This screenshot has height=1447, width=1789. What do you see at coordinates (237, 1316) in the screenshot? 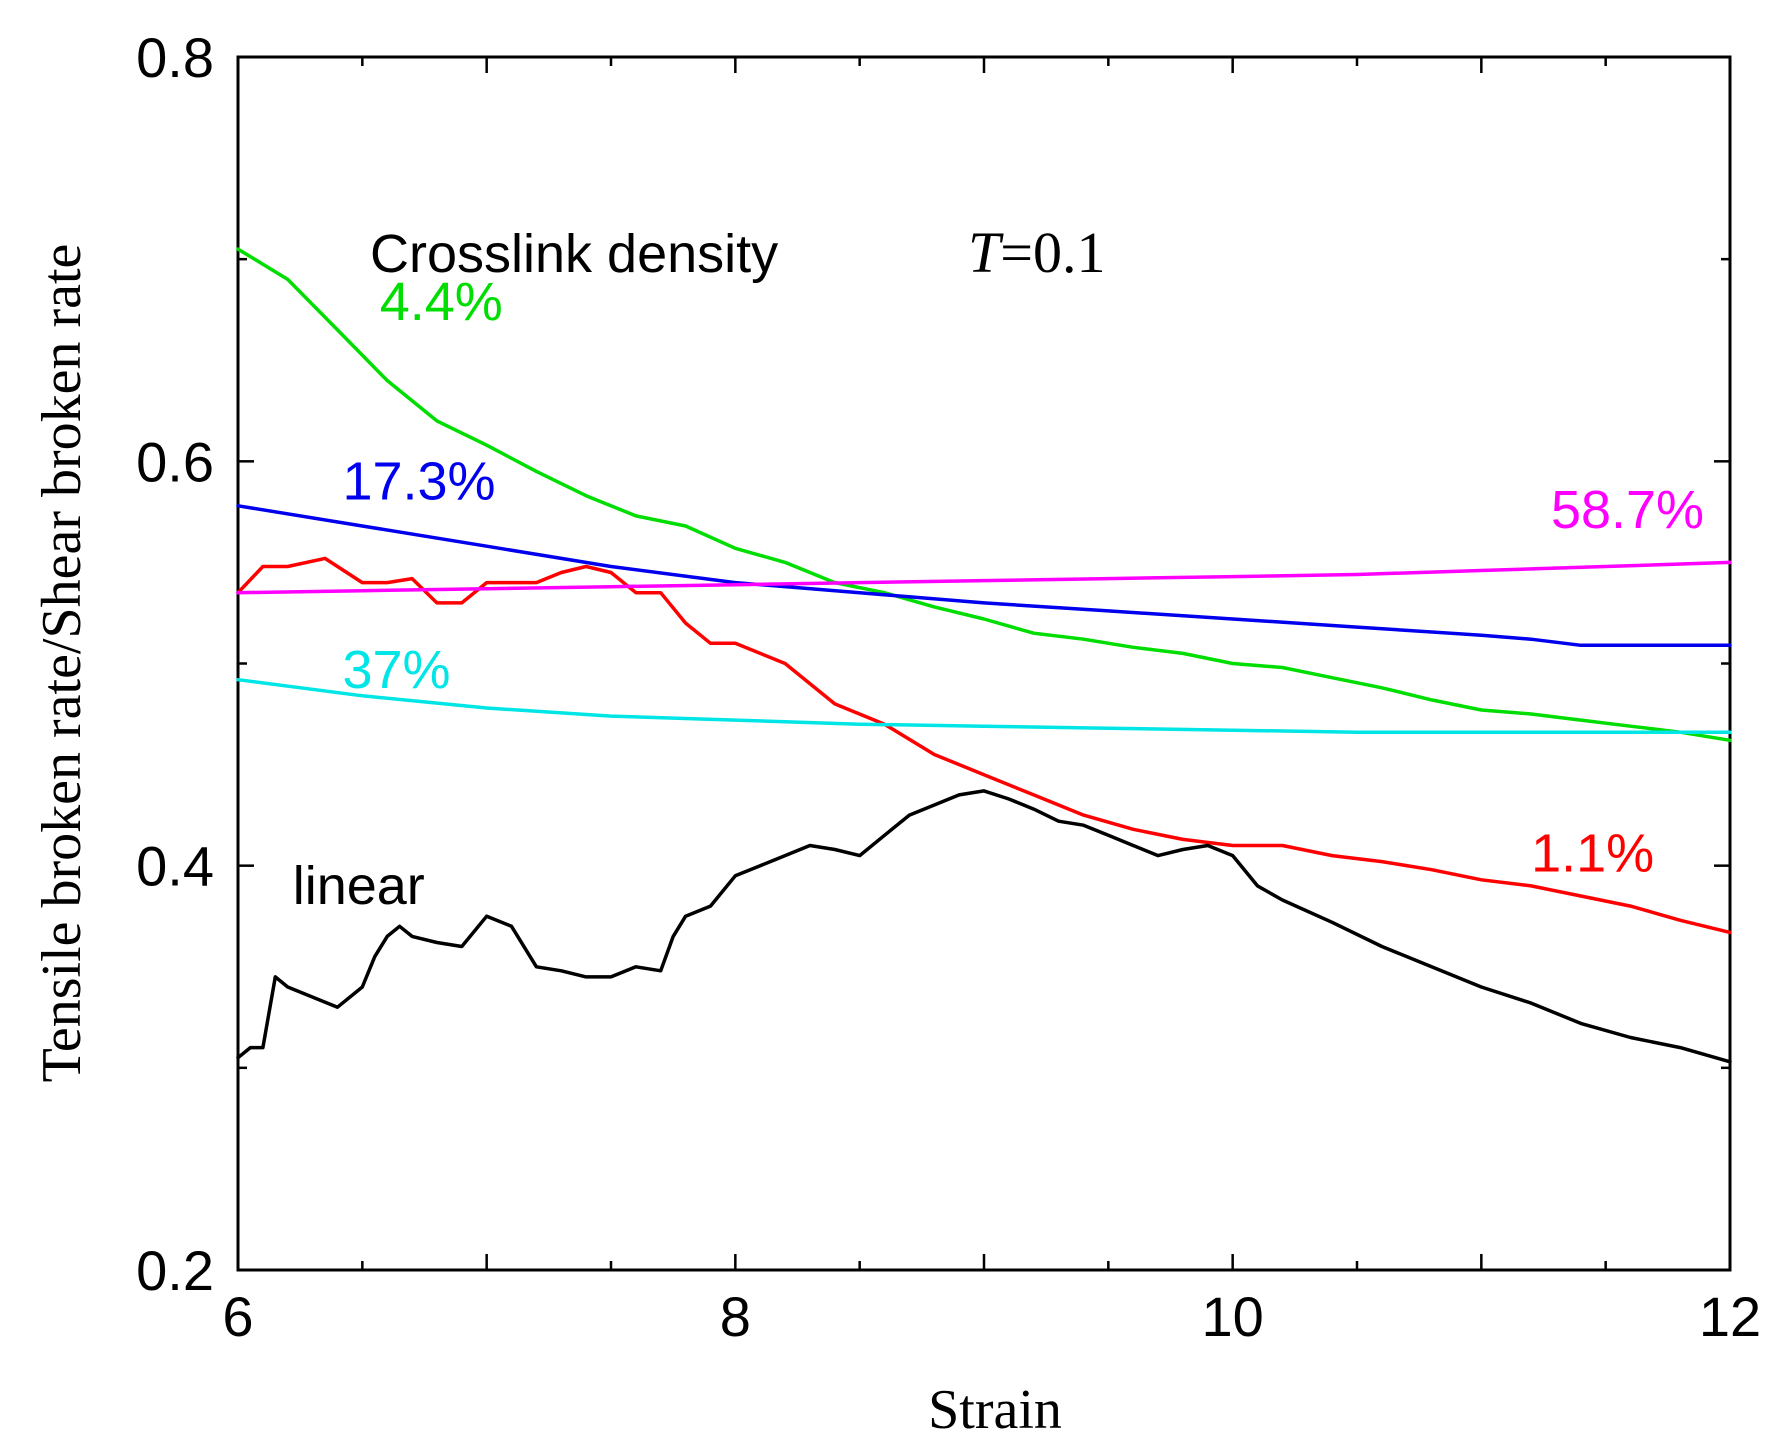
I see `x-tick-label: 6` at bounding box center [237, 1316].